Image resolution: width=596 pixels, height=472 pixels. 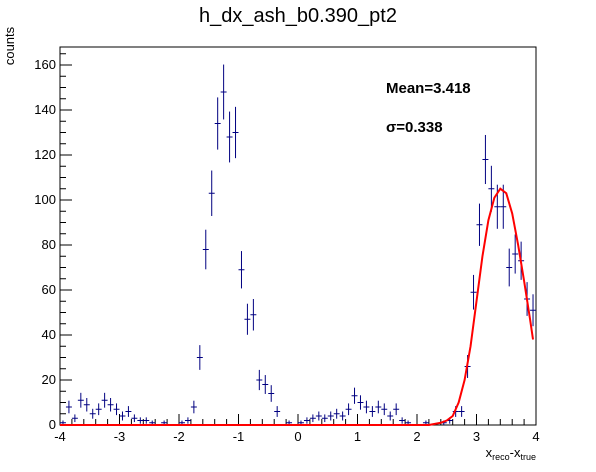 What do you see at coordinates (45, 64) in the screenshot?
I see `y-tick-label: 160` at bounding box center [45, 64].